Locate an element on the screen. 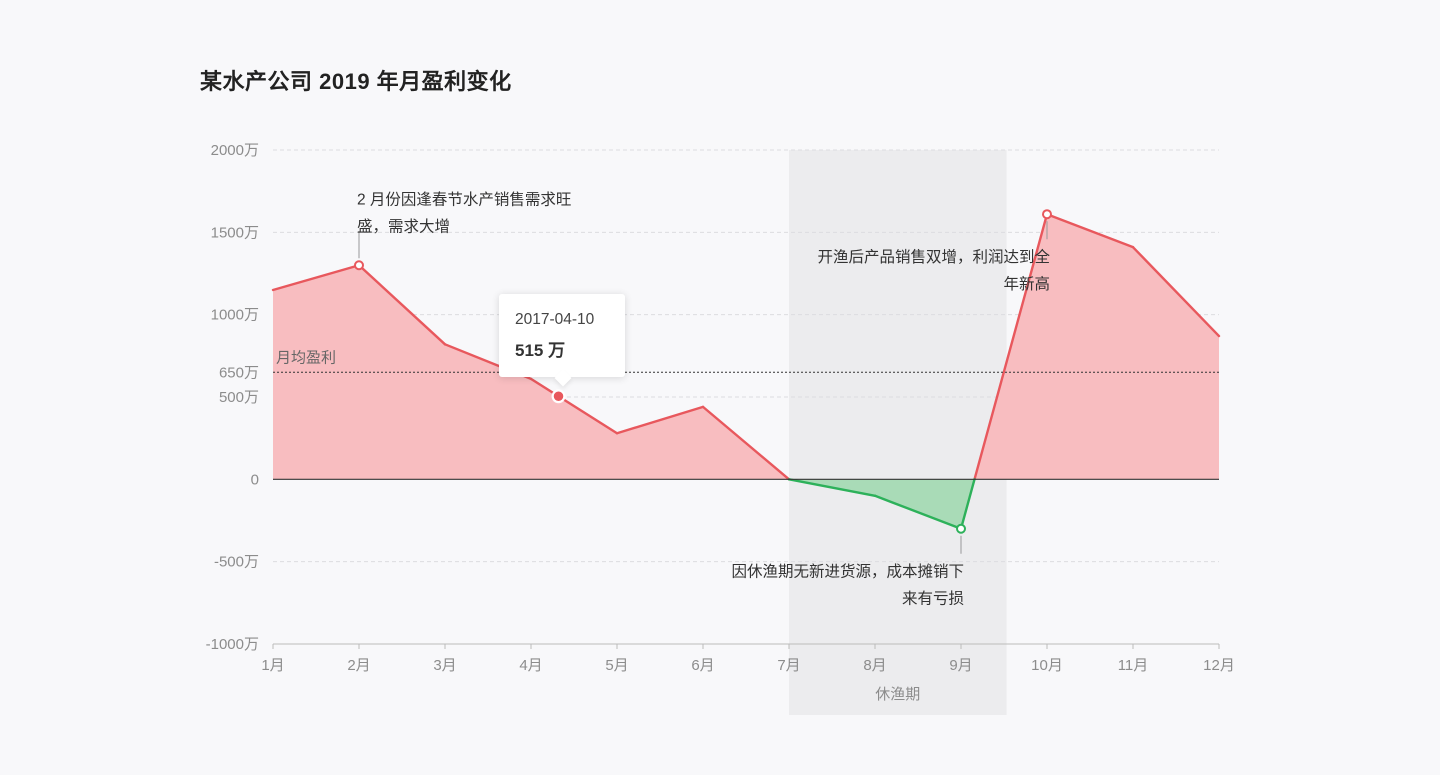 Image resolution: width=1440 pixels, height=775 pixels. x-tick-label: 12月 is located at coordinates (1219, 665).